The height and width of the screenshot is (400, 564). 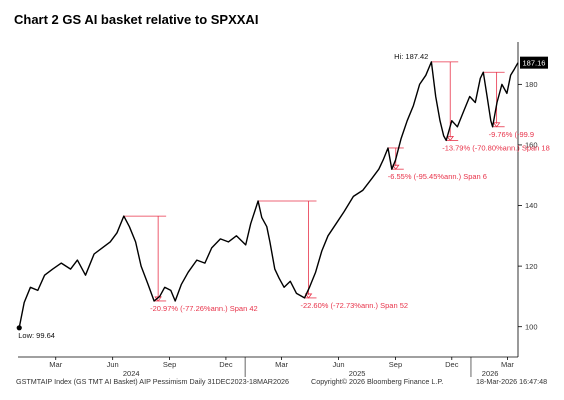 I want to click on last-value-badge, so click(x=534, y=62).